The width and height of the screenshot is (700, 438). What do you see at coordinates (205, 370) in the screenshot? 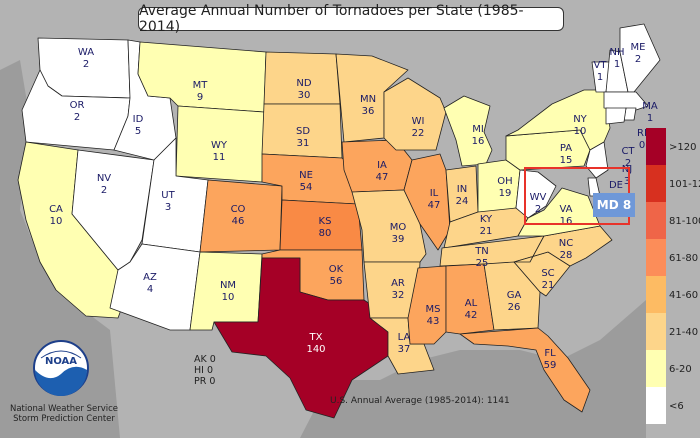
I see `territories-list: AK 0 HI 0 PR 0` at bounding box center [205, 370].